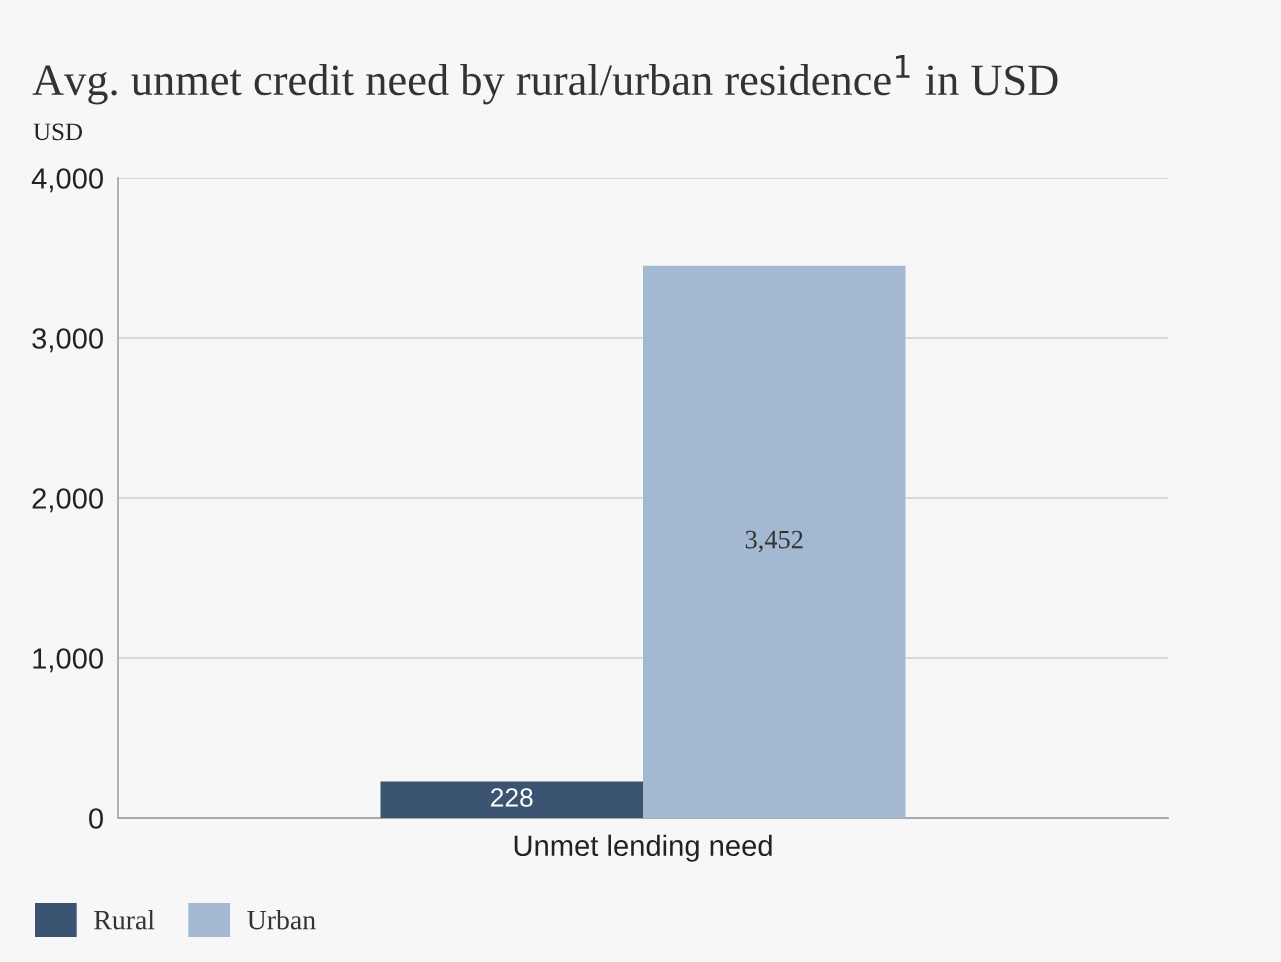  What do you see at coordinates (67, 500) in the screenshot?
I see `y-tick-label: 2,000` at bounding box center [67, 500].